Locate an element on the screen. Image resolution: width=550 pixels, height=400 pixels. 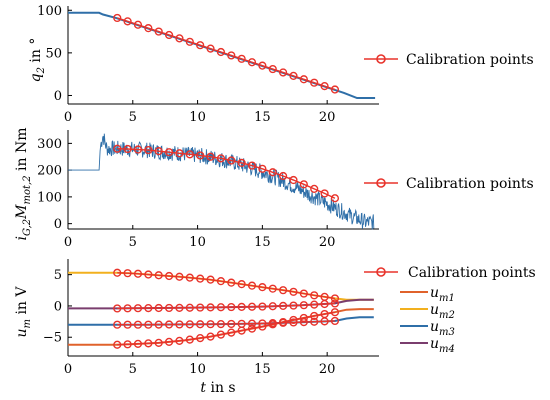
legend-panel1: Calibration points is located at coordinates (449, 60).